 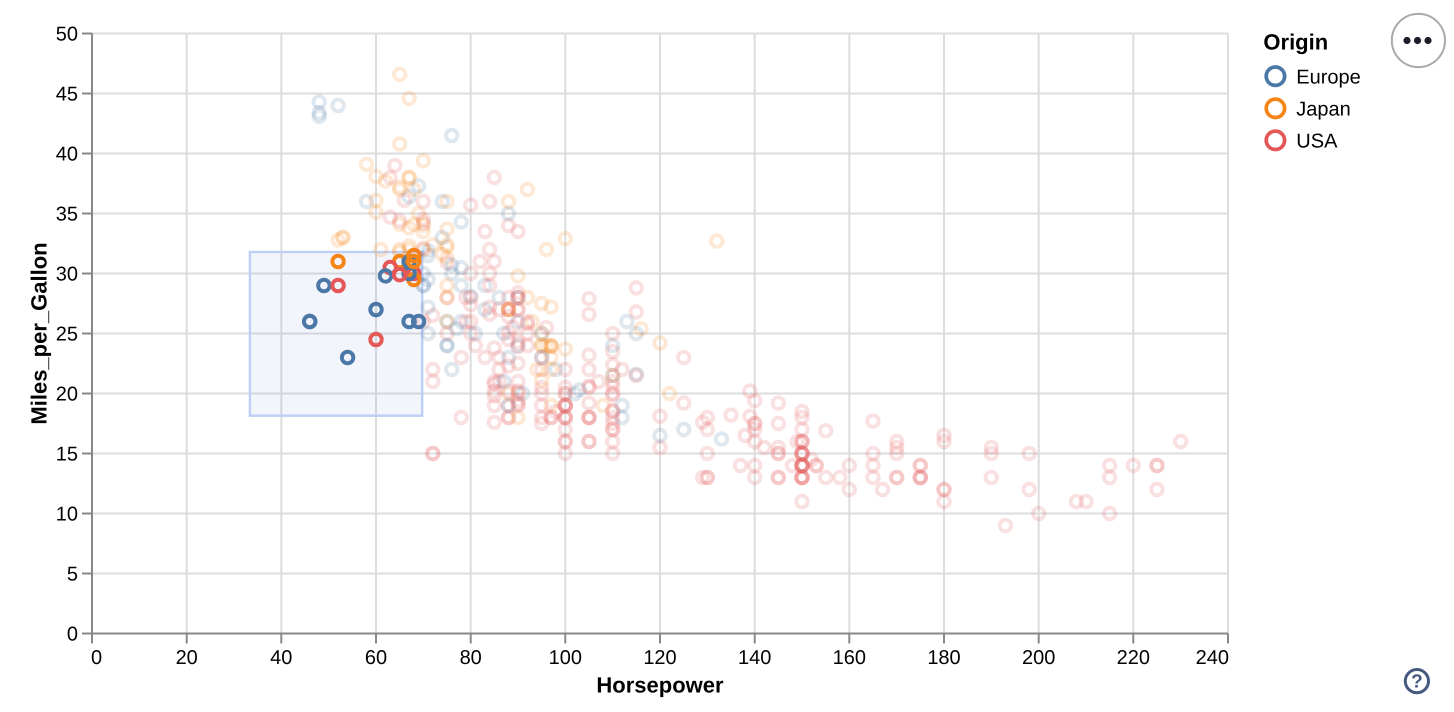 I want to click on svg-text: 220, so click(x=1133, y=658).